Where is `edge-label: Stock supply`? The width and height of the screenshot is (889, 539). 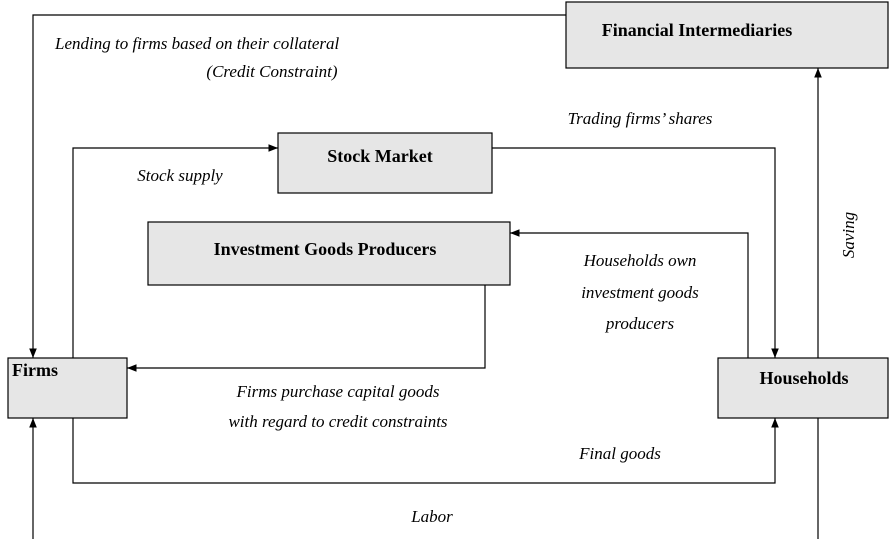 edge-label: Stock supply is located at coordinates (180, 175).